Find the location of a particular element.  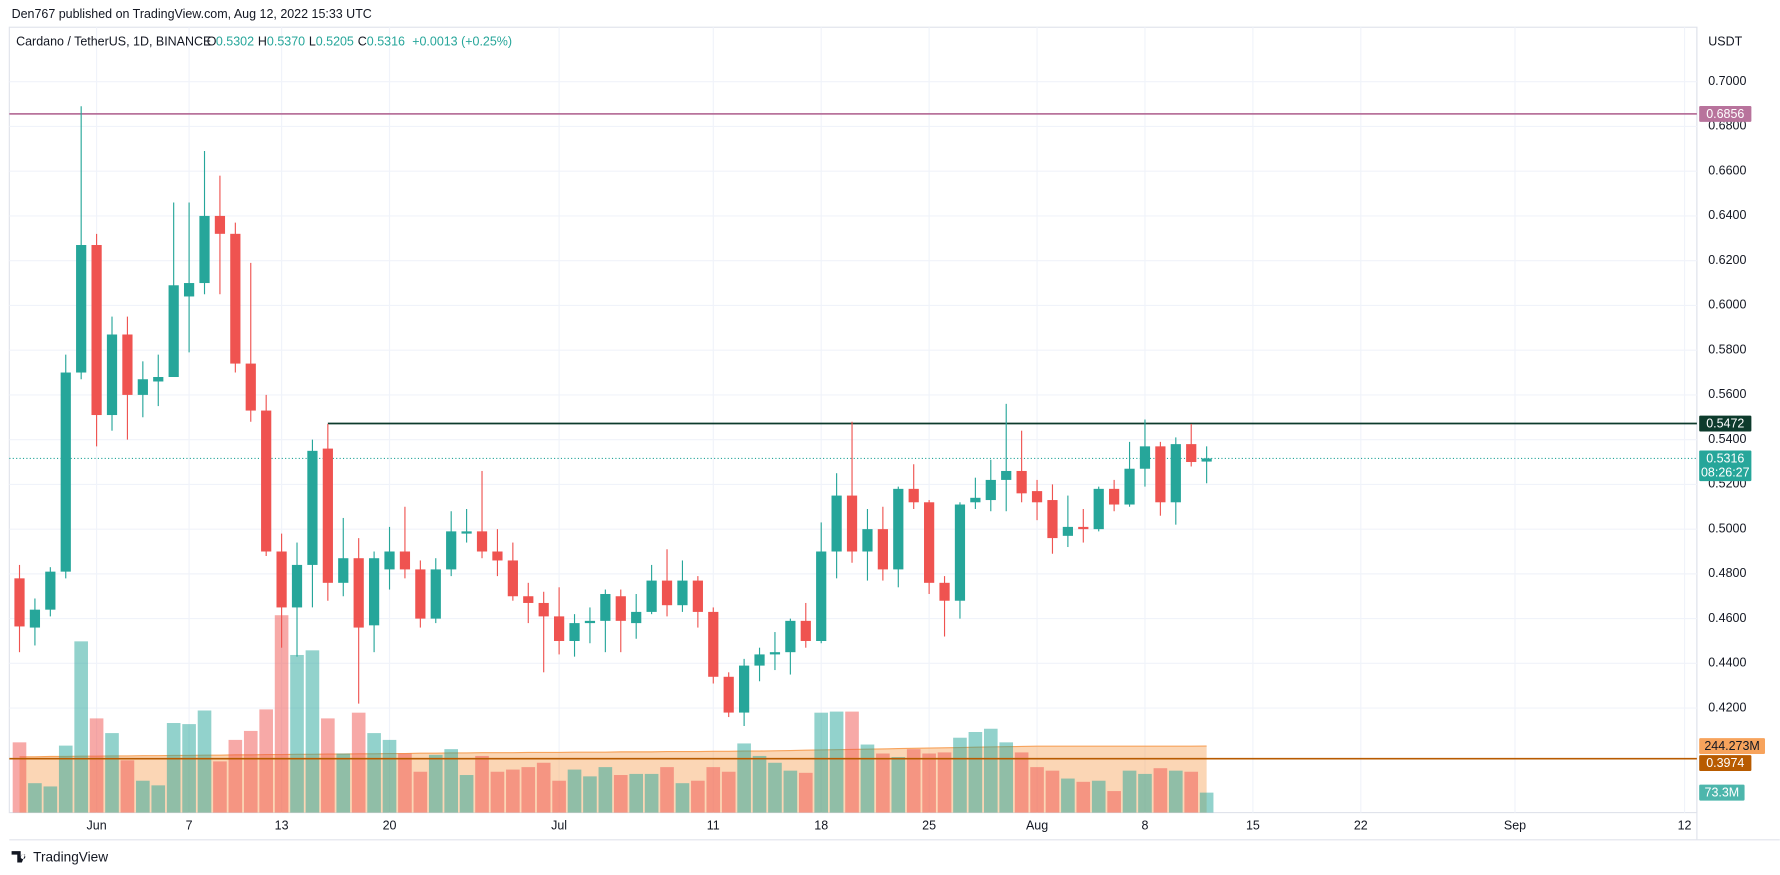

last-price-bg is located at coordinates (1725, 466).